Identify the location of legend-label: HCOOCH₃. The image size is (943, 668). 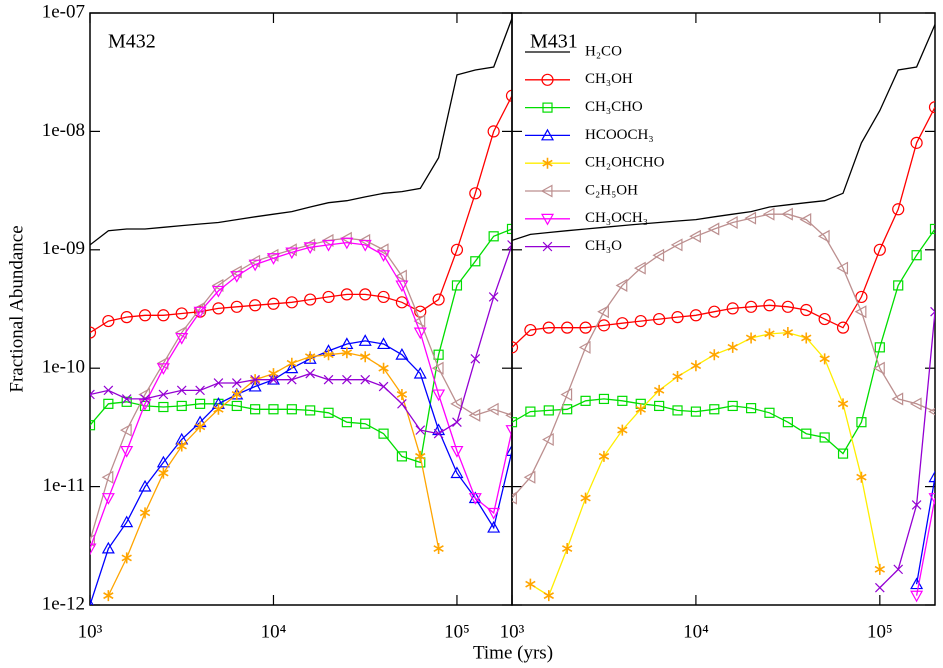
(619, 135).